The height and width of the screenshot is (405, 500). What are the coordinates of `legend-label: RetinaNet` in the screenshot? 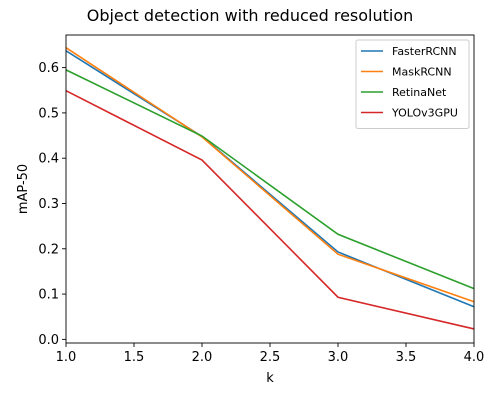 It's located at (419, 92).